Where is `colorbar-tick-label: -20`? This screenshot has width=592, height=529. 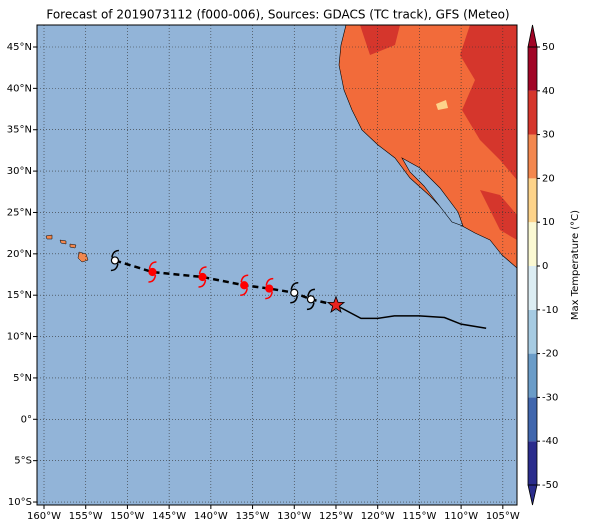
colorbar-tick-label: -20 is located at coordinates (550, 354).